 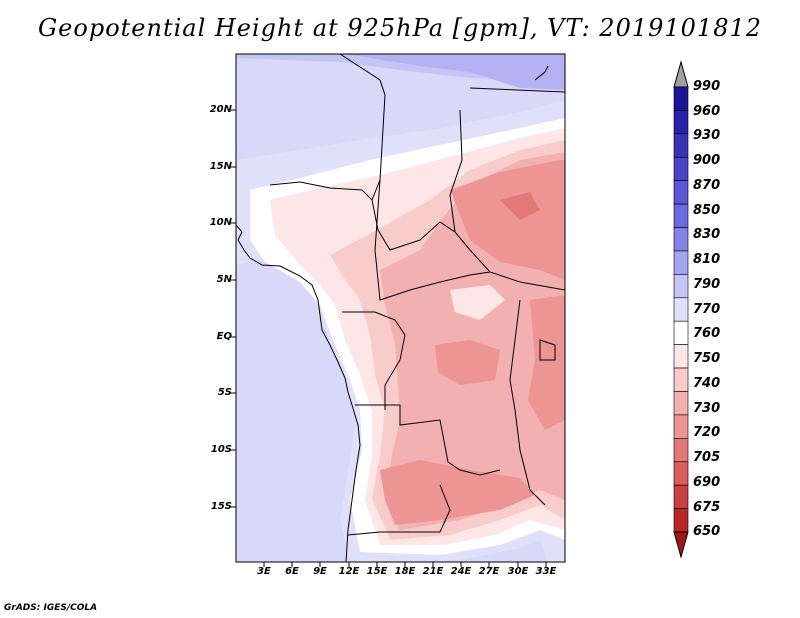 I want to click on colorbar-label-705: 705, so click(x=707, y=457).